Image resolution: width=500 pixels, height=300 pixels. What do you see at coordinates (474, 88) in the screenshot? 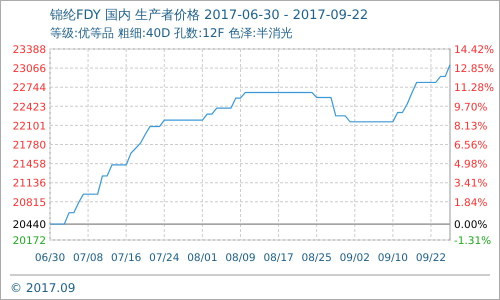
I see `y2-tick-label: 11.28%` at bounding box center [474, 88].